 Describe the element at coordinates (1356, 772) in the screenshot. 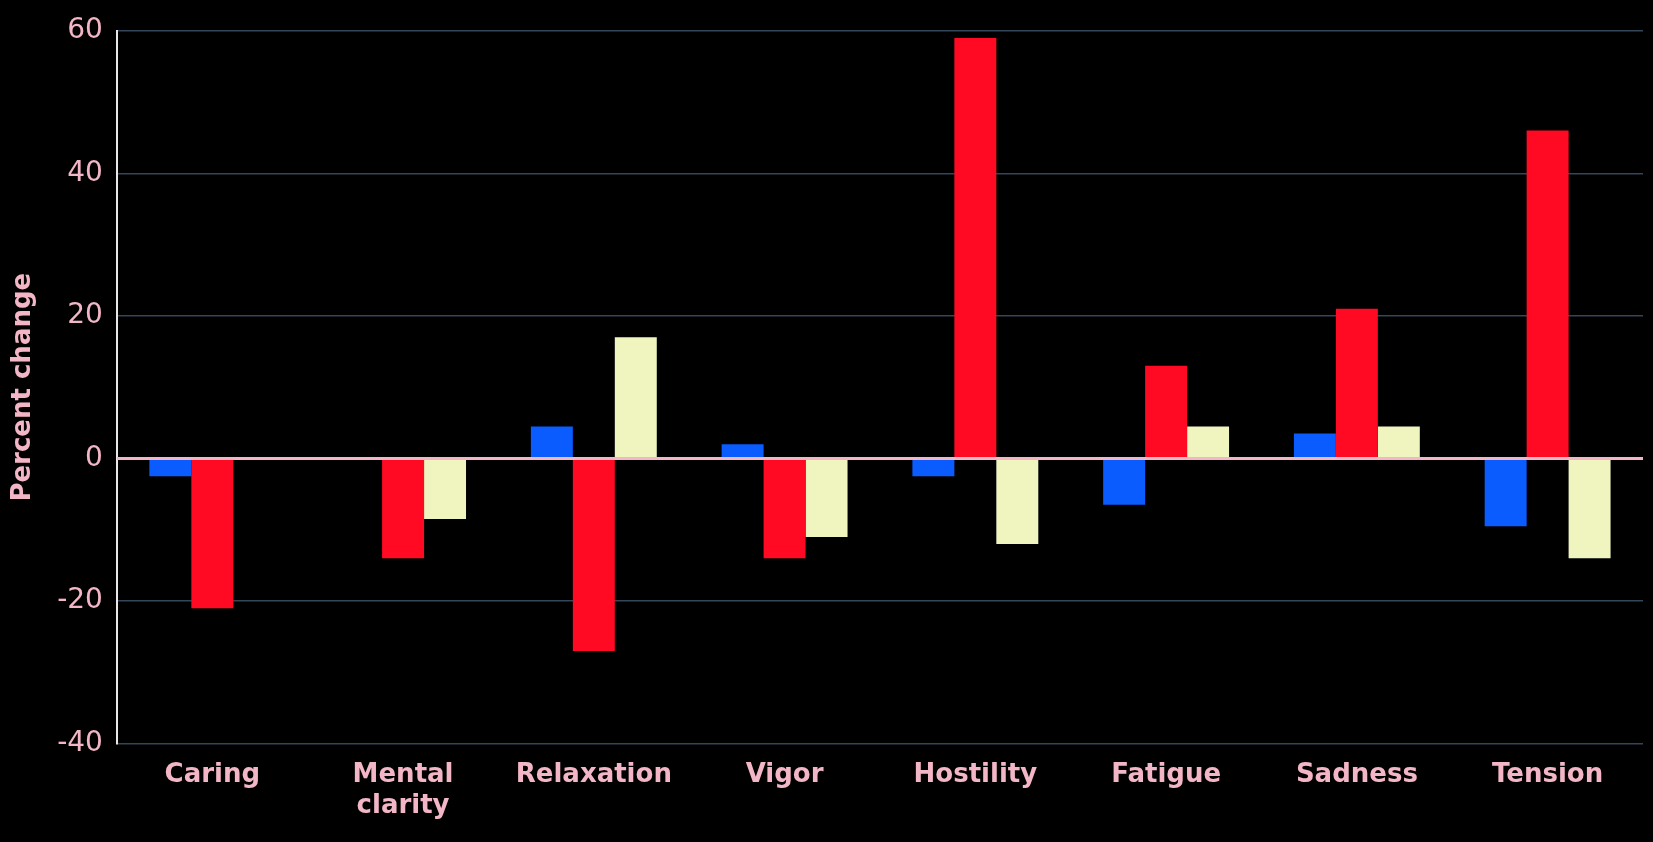

I see `x-tick-label: Sadness` at that location.